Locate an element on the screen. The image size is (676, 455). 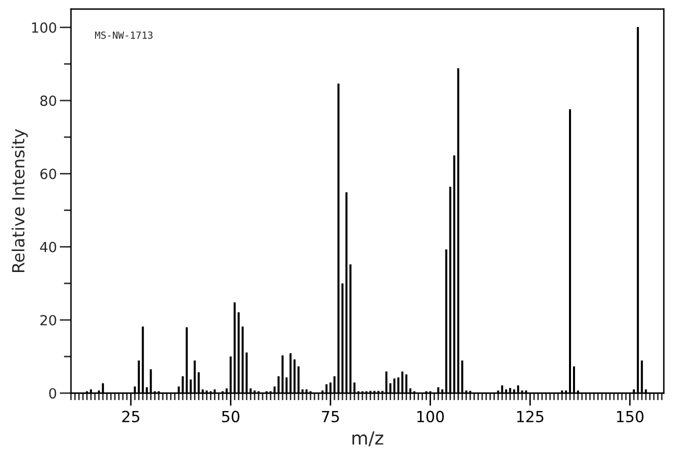
x-tick-label: 50 is located at coordinates (231, 416).